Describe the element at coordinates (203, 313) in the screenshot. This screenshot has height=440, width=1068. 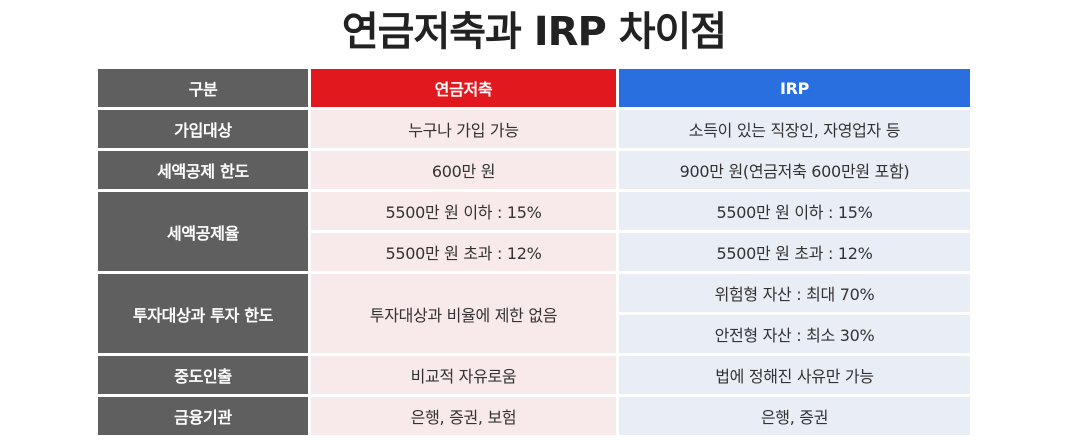
I see `row-label-invest: 투자대상과 투자 한도` at that location.